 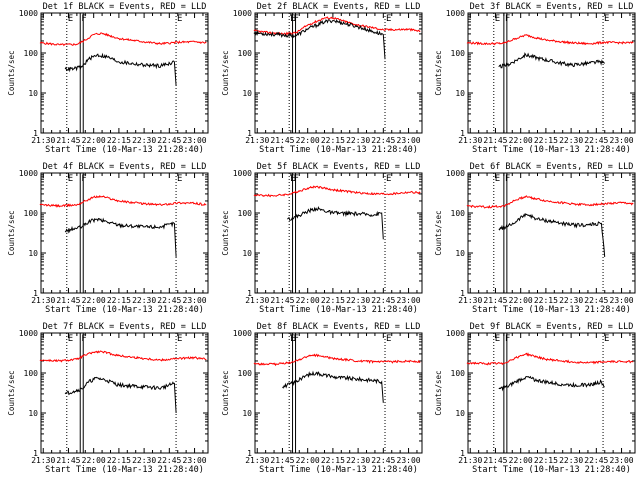 What do you see at coordinates (552, 327) in the screenshot?
I see `panel-title: Det 9f BLACK = Events, RED = LLD` at bounding box center [552, 327].